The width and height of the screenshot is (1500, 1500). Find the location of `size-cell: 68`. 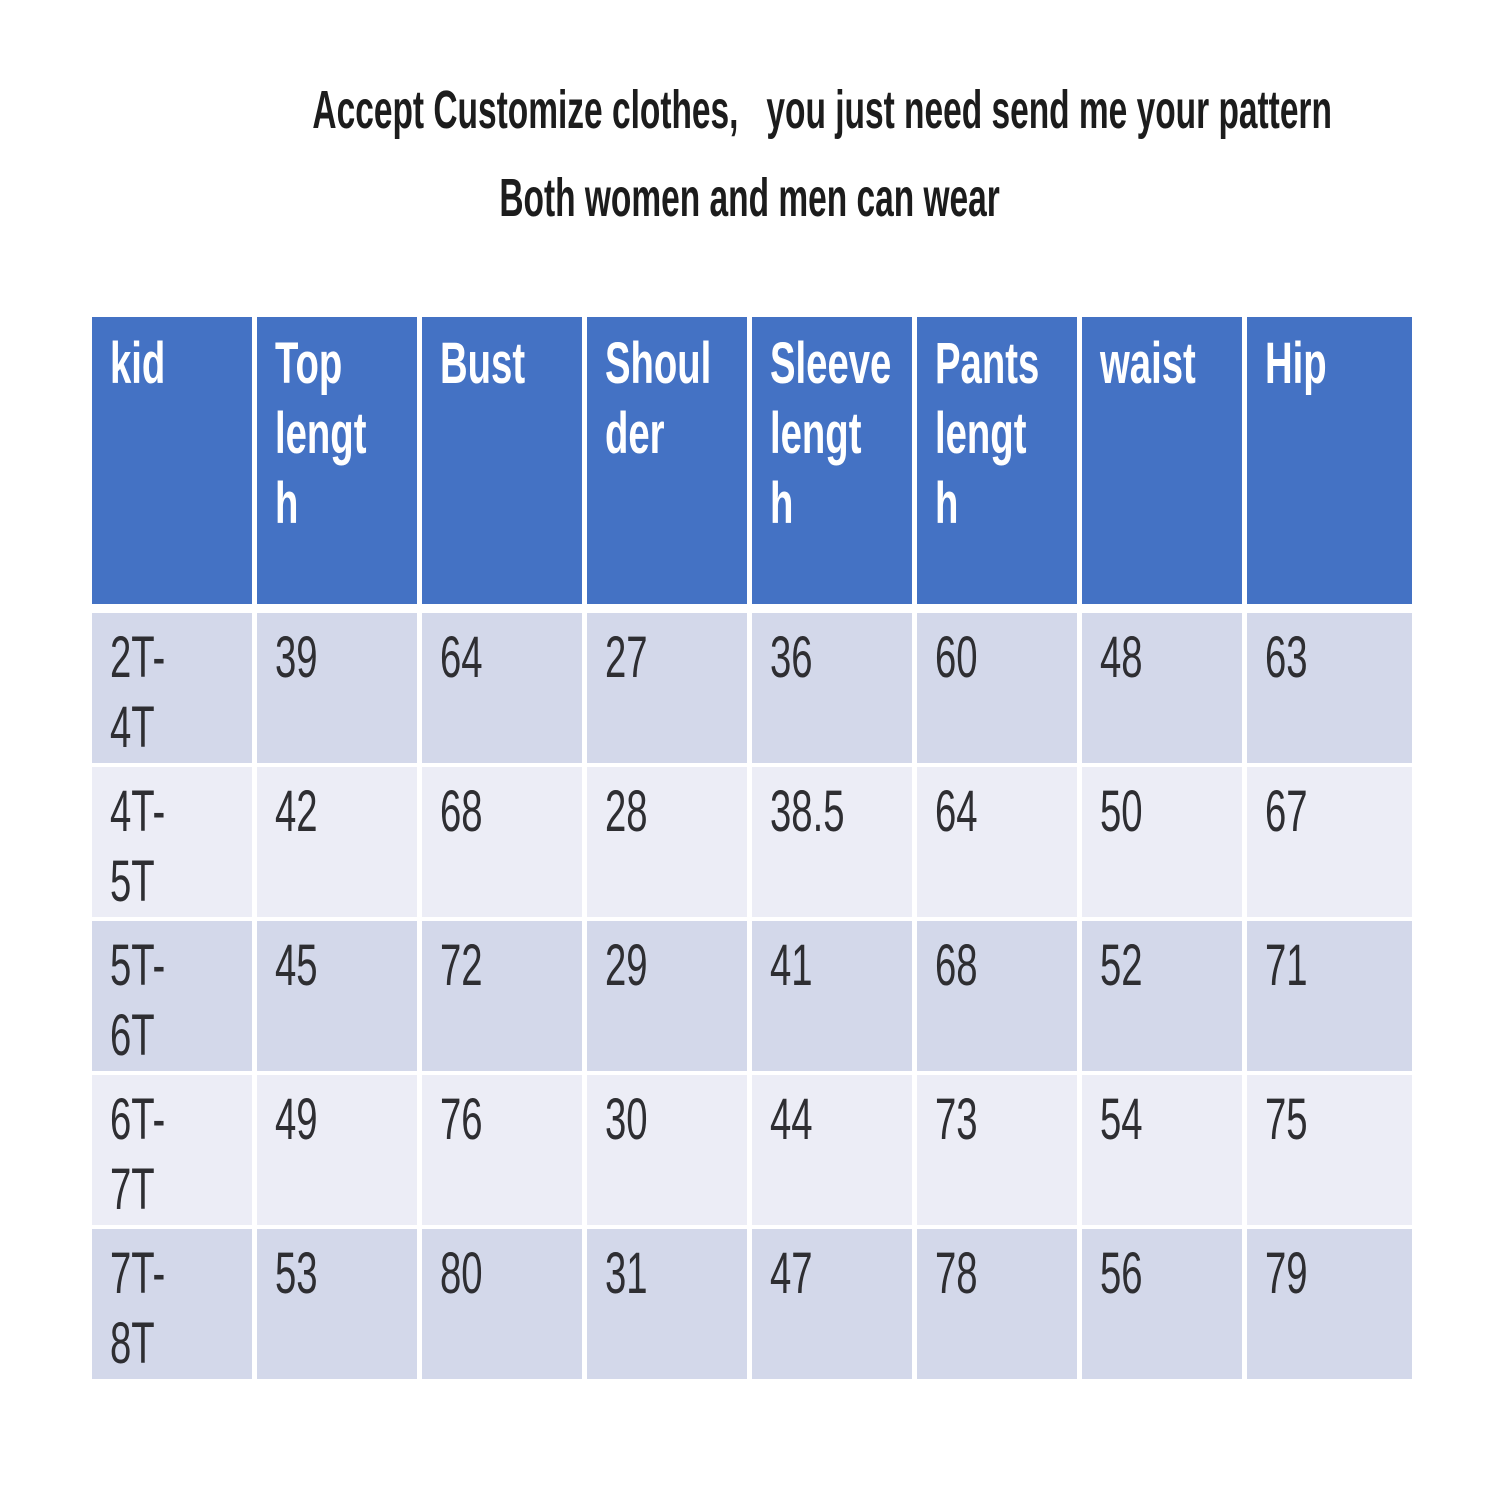

size-cell: 68 is located at coordinates (504, 844).